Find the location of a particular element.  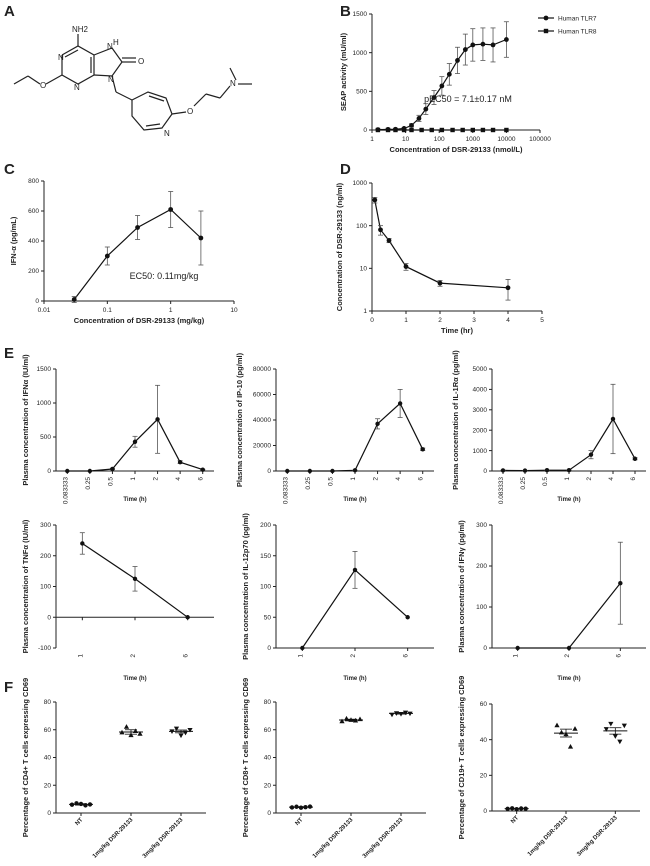

x-axis-label: Time (hr) is located at coordinates (457, 330).